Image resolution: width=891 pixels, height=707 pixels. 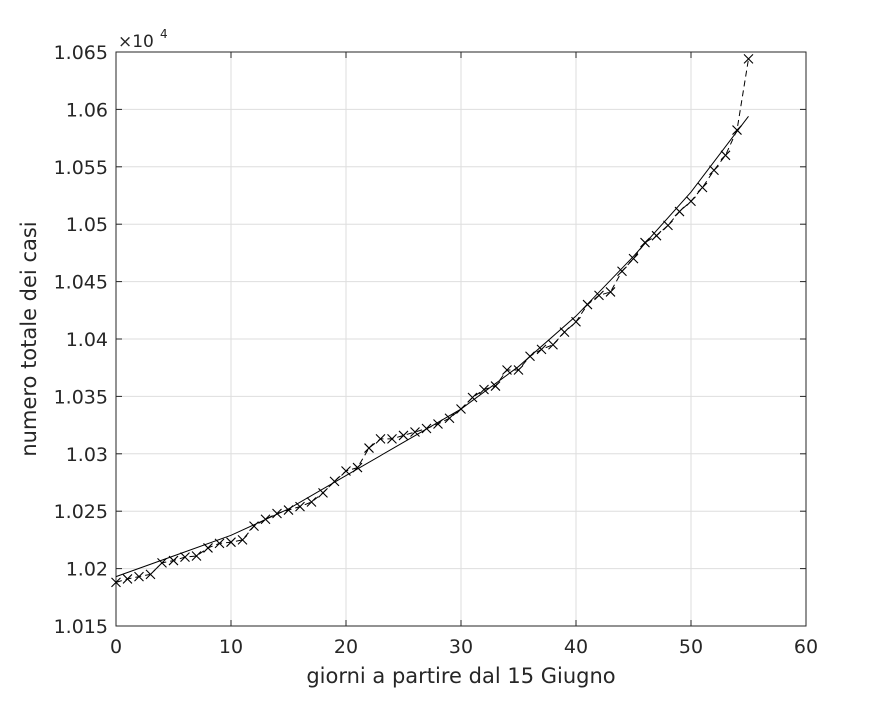 What do you see at coordinates (81, 168) in the screenshot?
I see `y-tick-label: 1.055` at bounding box center [81, 168].